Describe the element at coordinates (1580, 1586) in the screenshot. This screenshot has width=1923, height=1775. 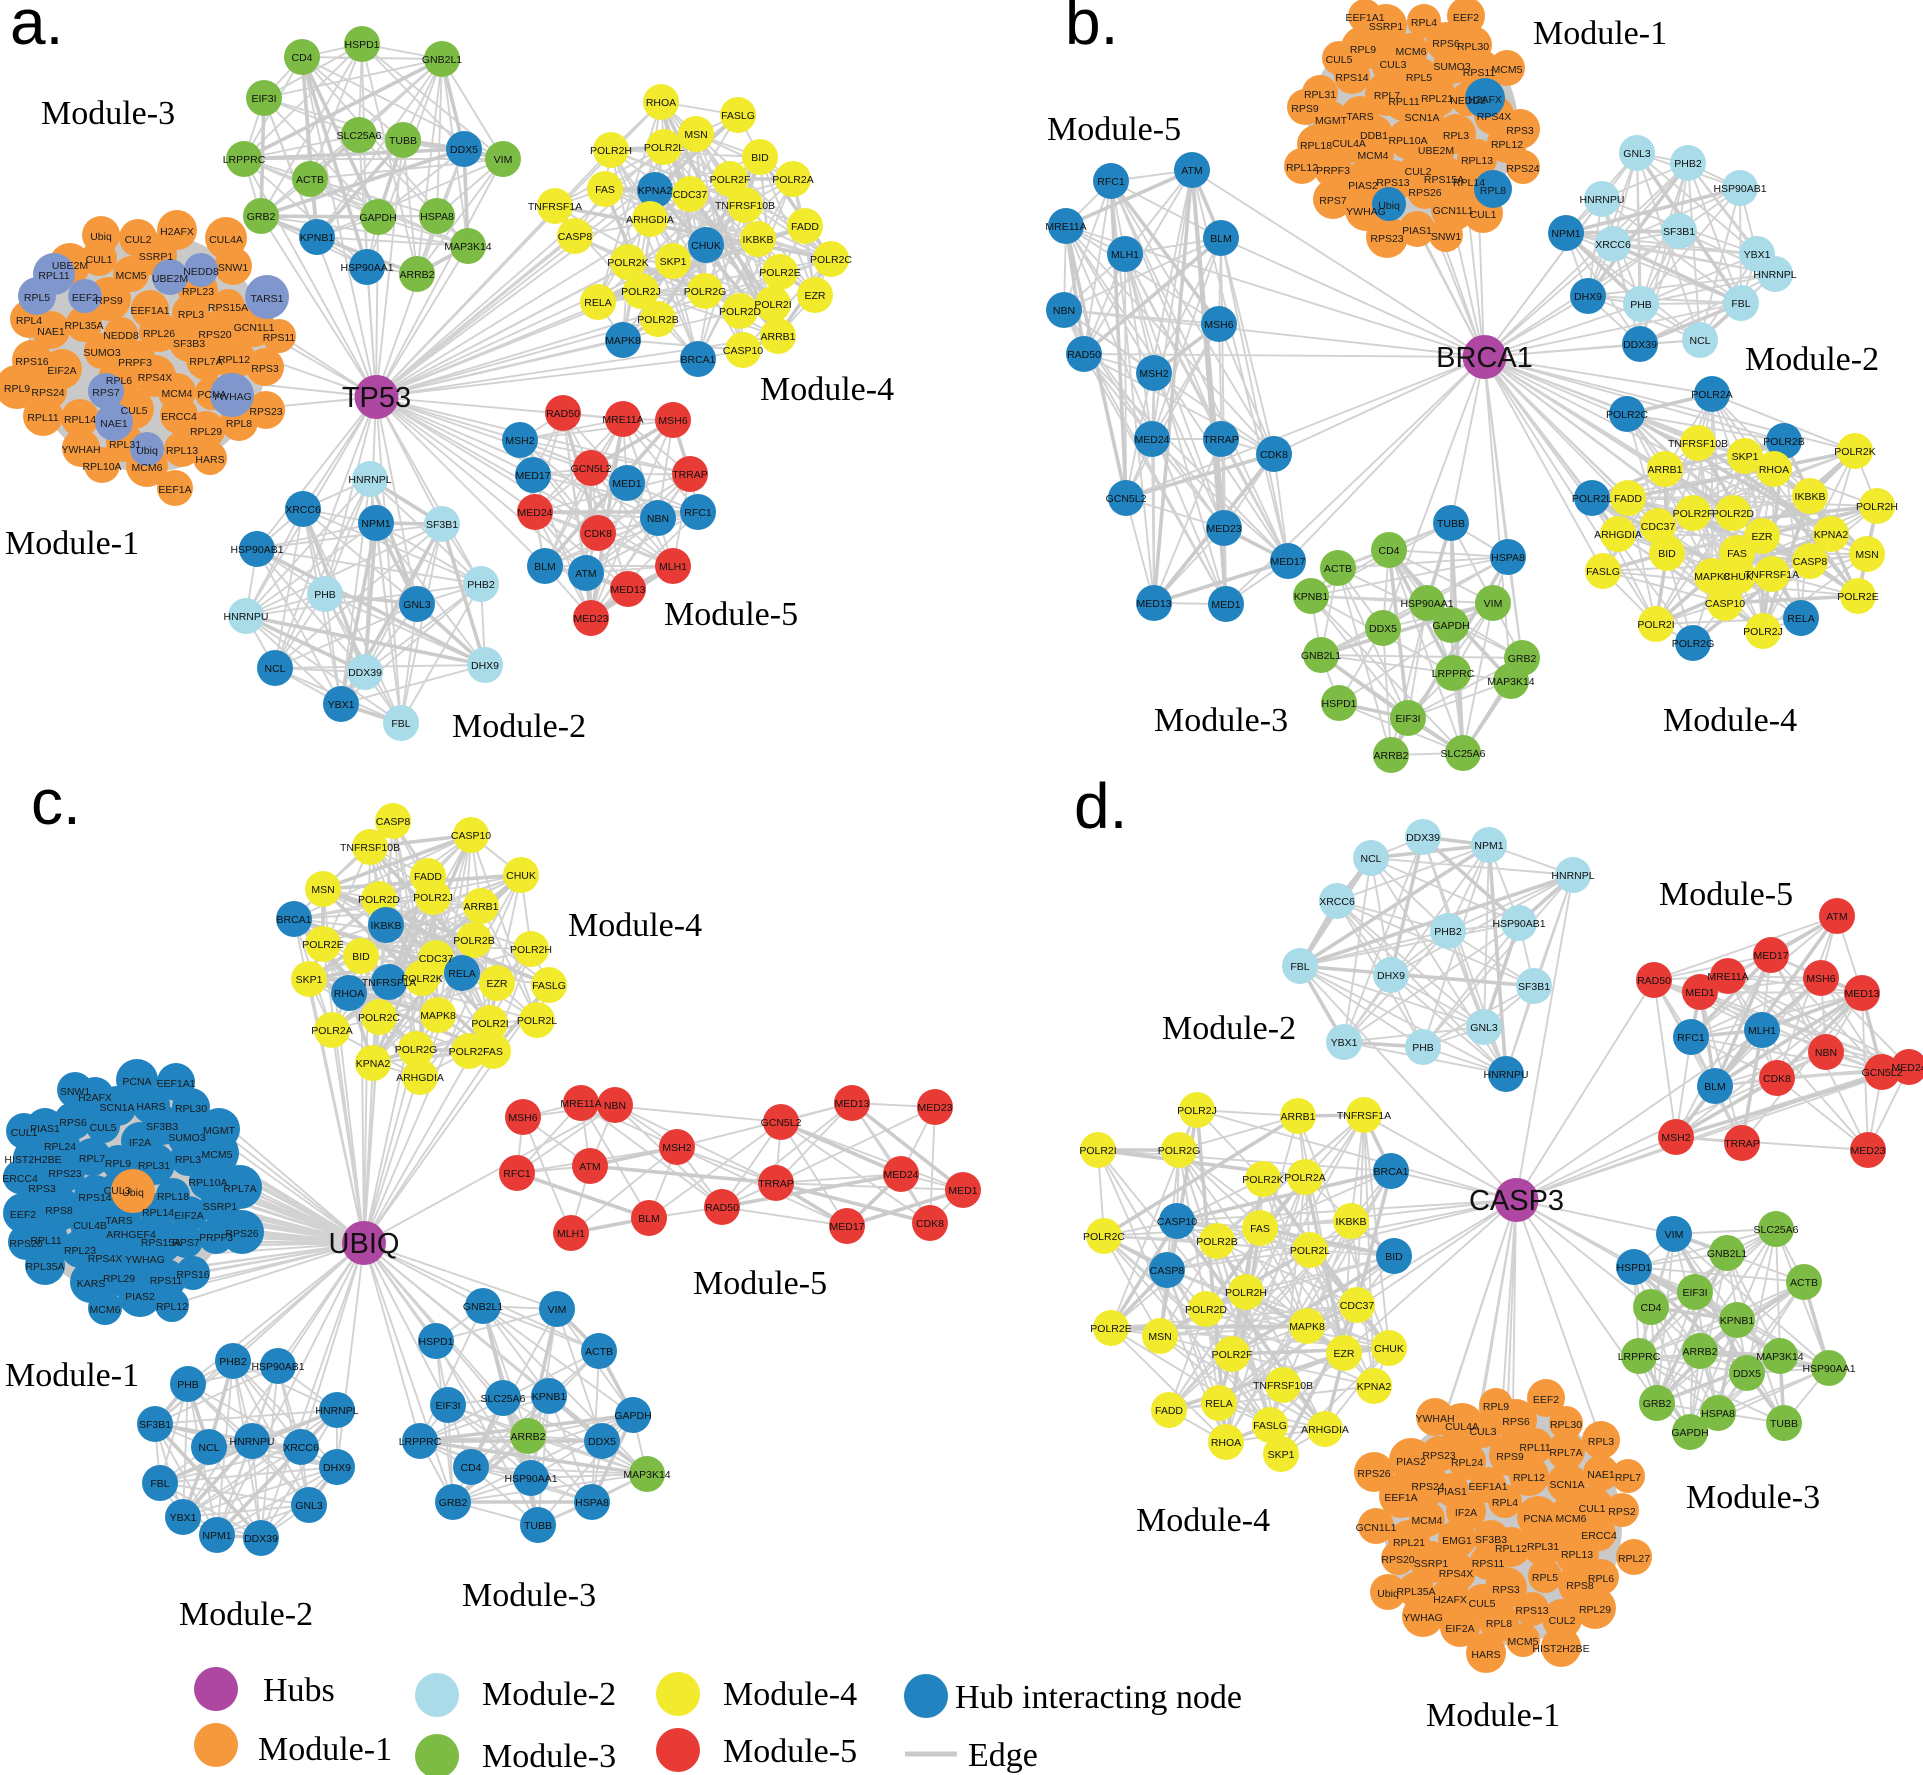
I see `svg-text: RPS8` at that location.